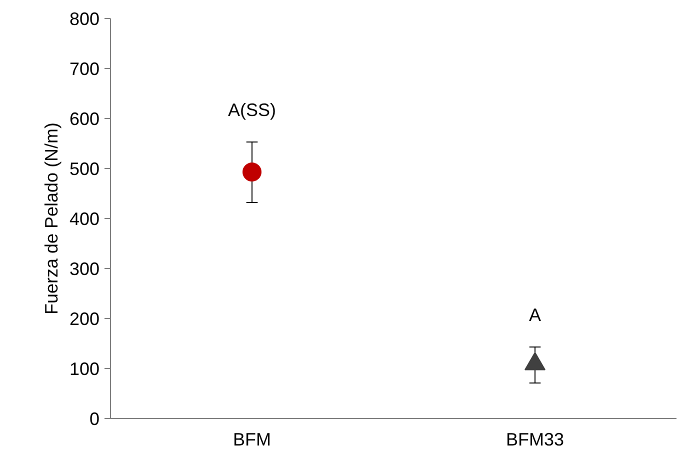 The width and height of the screenshot is (678, 466). I want to click on x-tick-label: BFM, so click(252, 440).